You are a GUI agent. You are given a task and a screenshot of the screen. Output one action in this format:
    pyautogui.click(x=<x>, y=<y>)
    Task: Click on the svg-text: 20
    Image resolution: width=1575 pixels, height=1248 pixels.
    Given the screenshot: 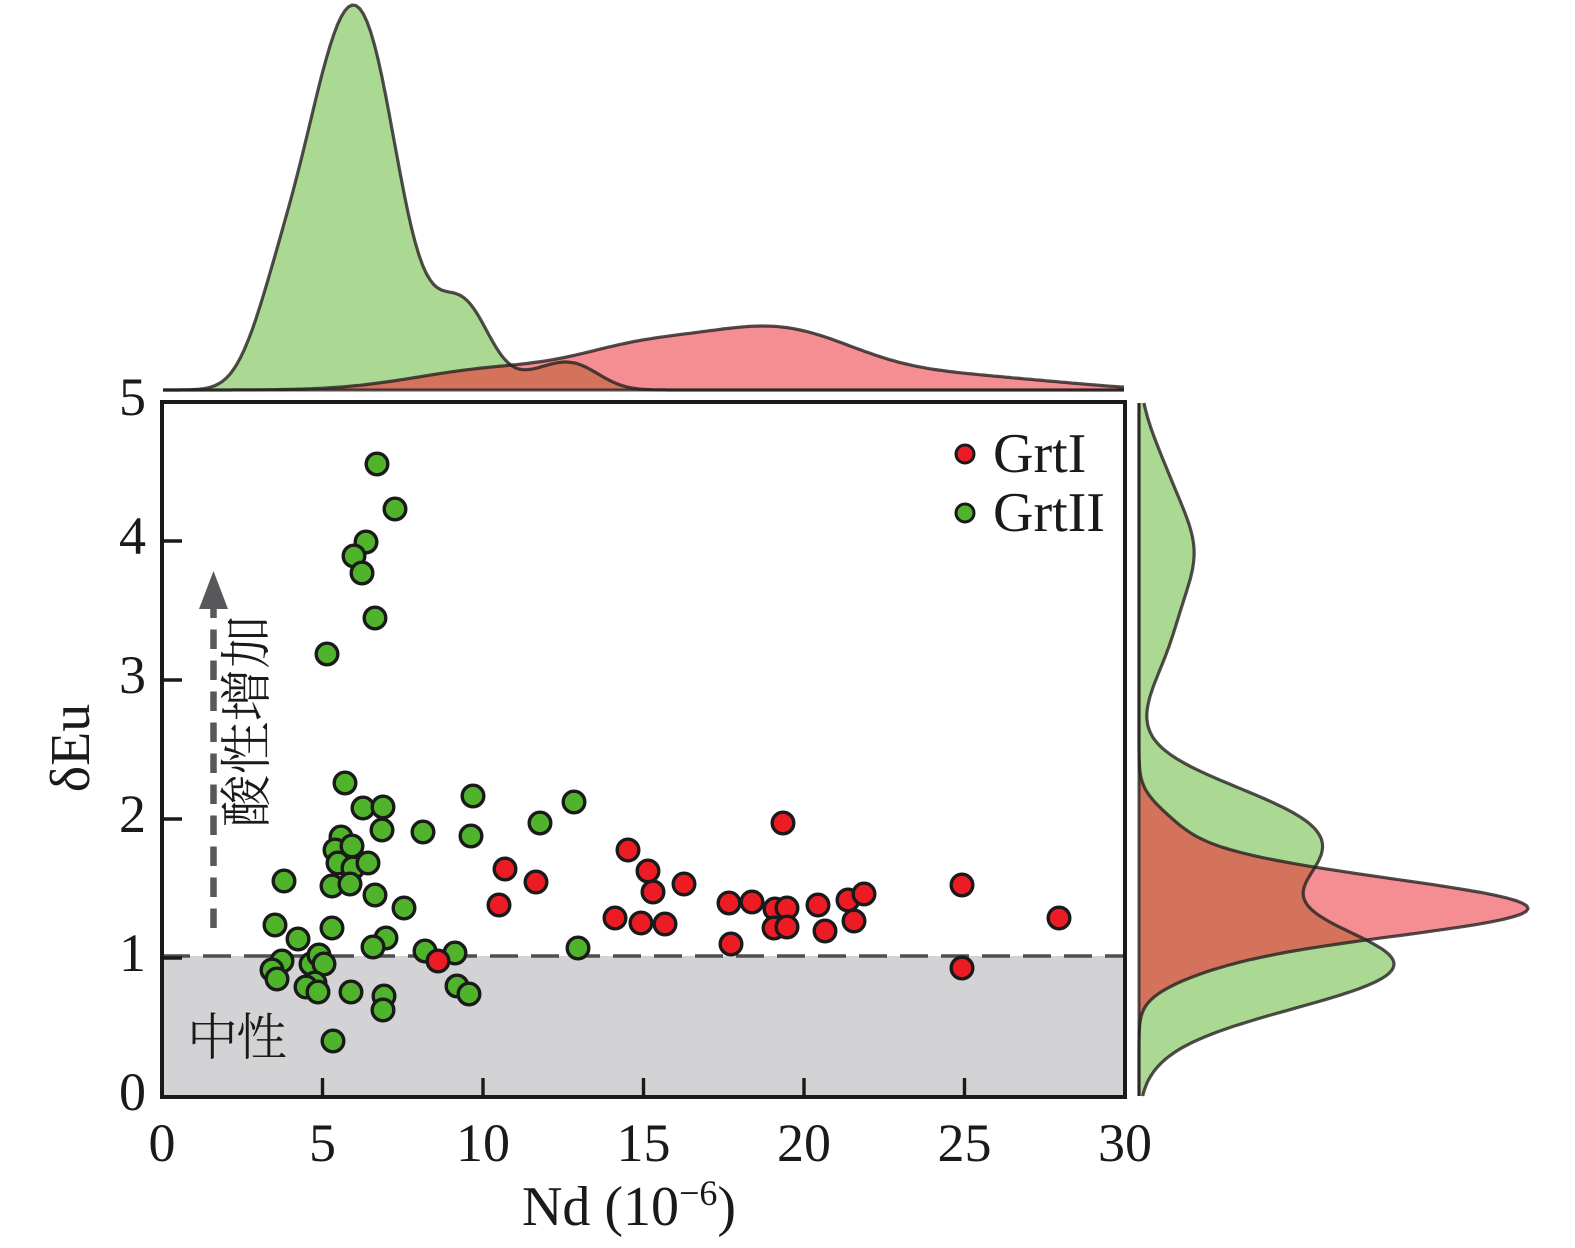 What is the action you would take?
    pyautogui.click(x=804, y=1143)
    